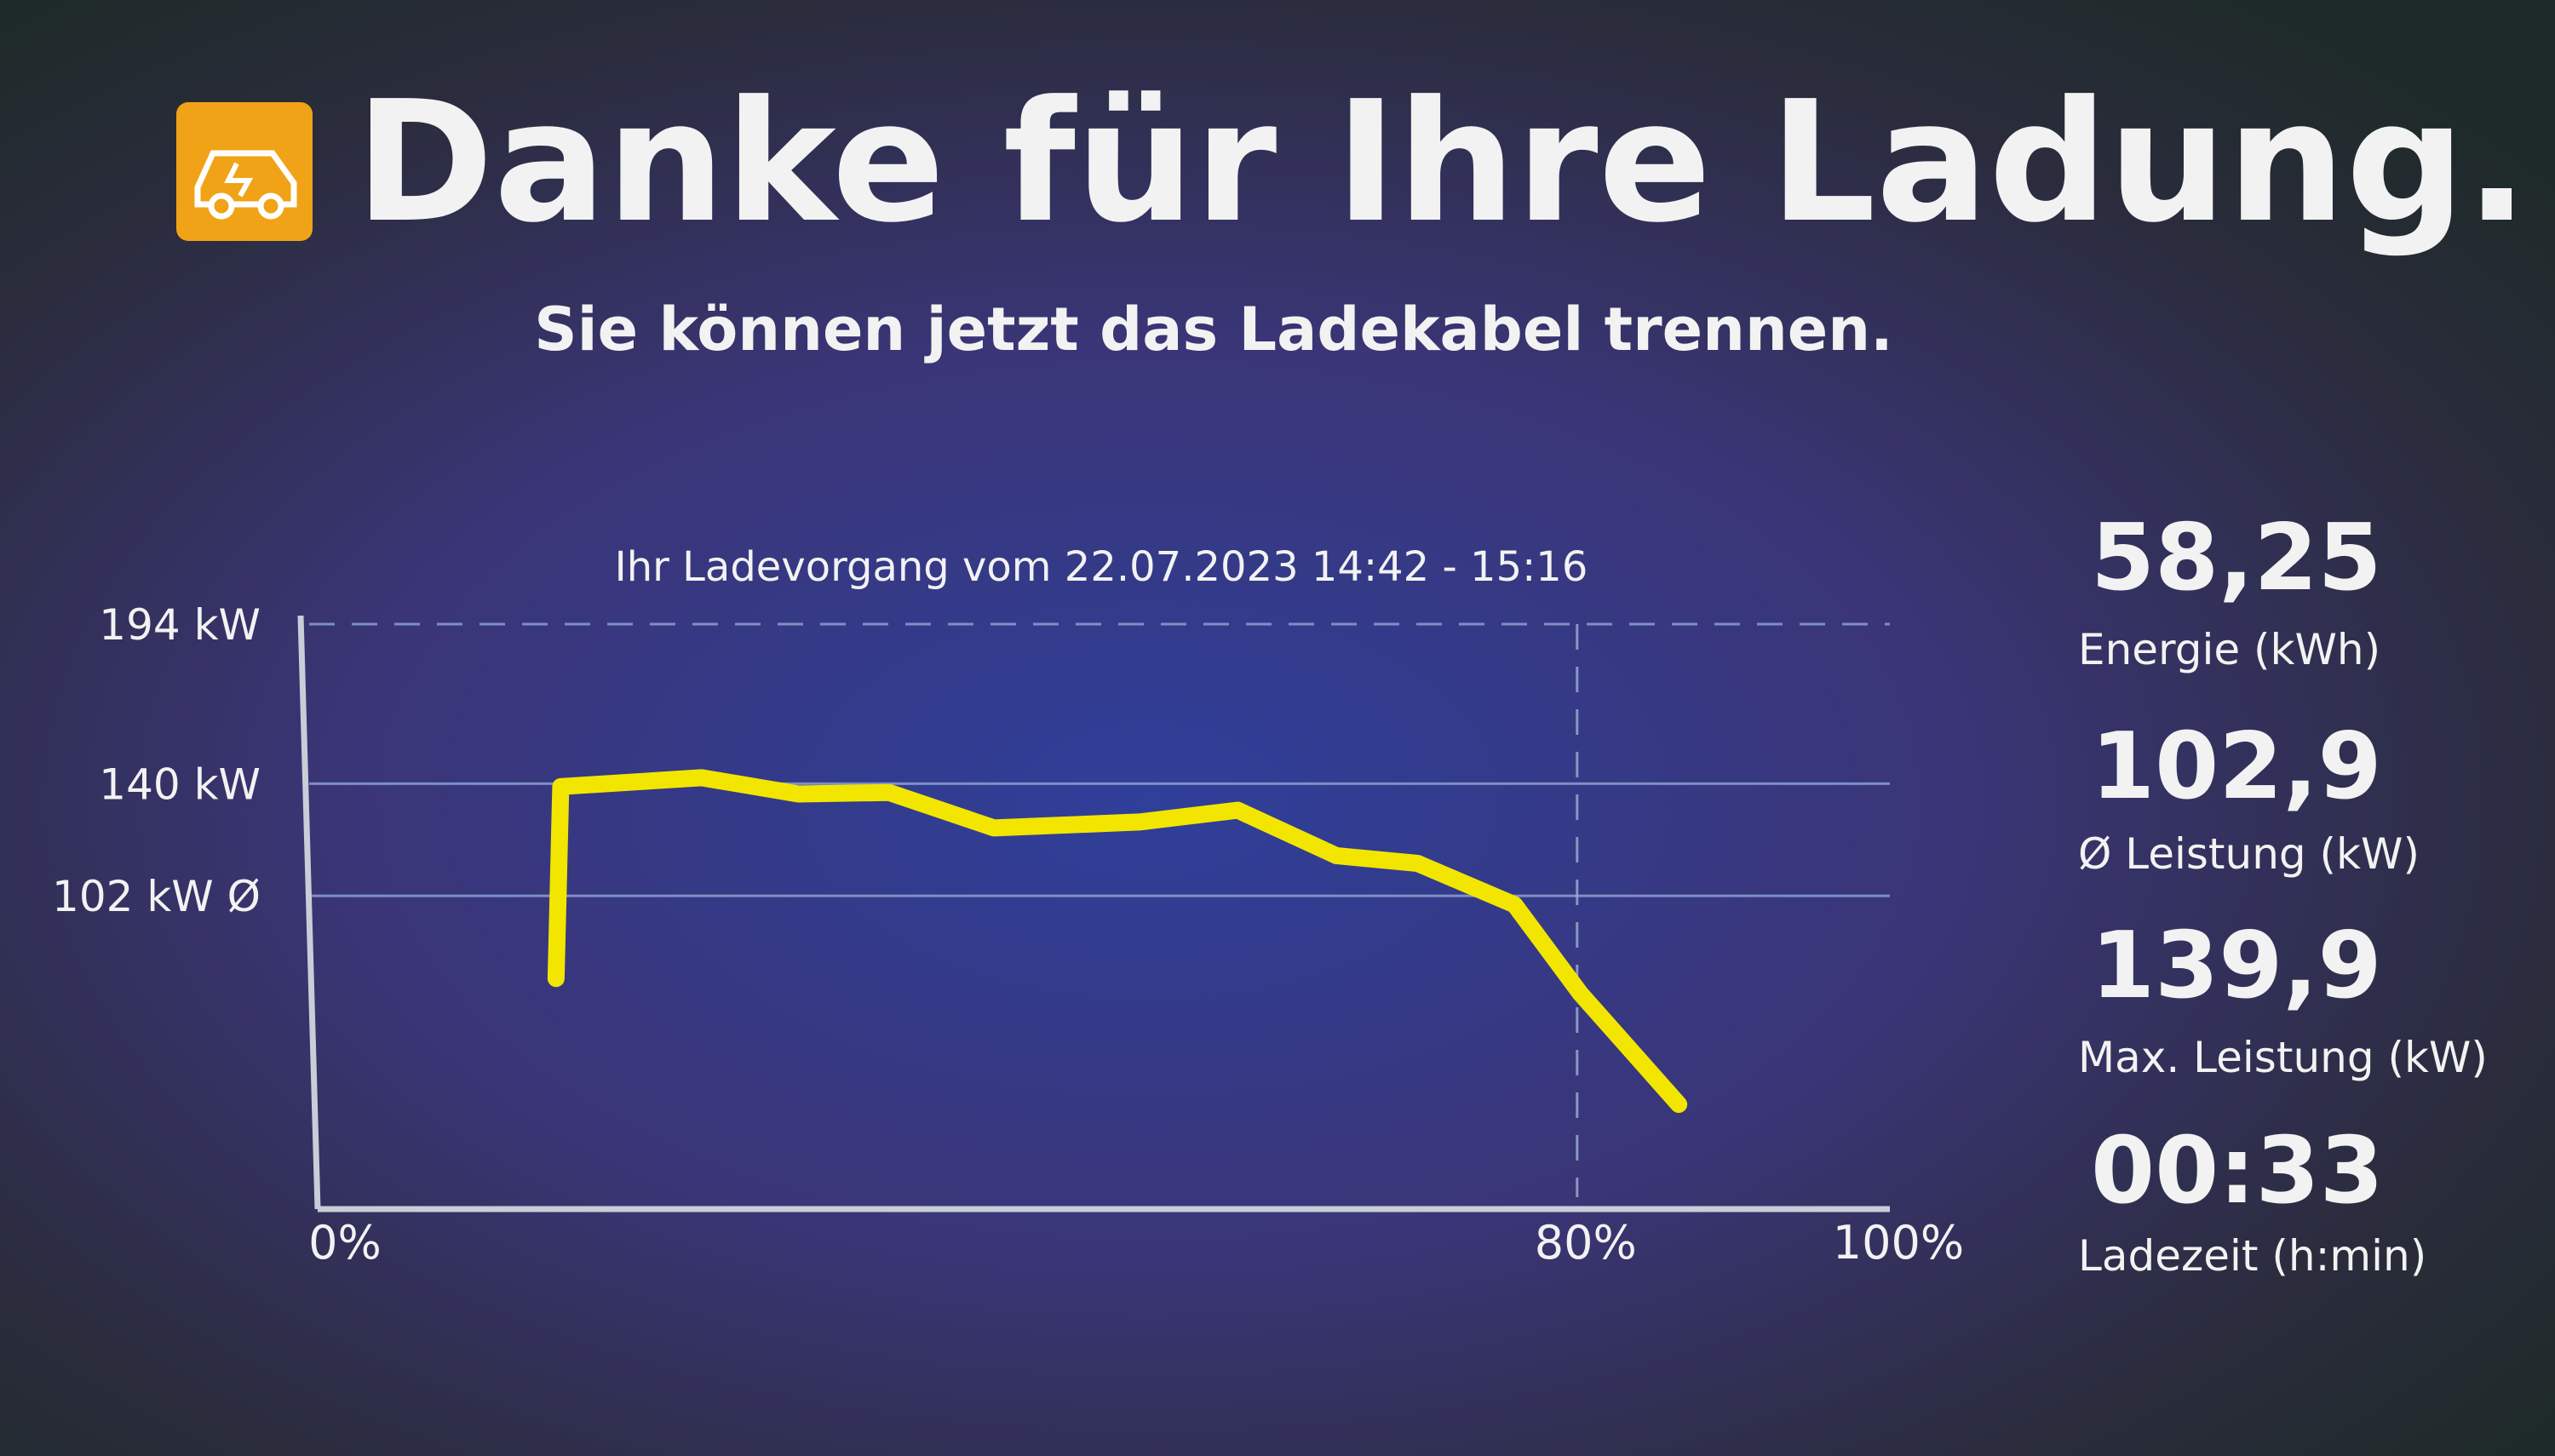 This screenshot has height=1456, width=2555. Describe the element at coordinates (2236, 558) in the screenshot. I see `stat-value: 58,25` at that location.